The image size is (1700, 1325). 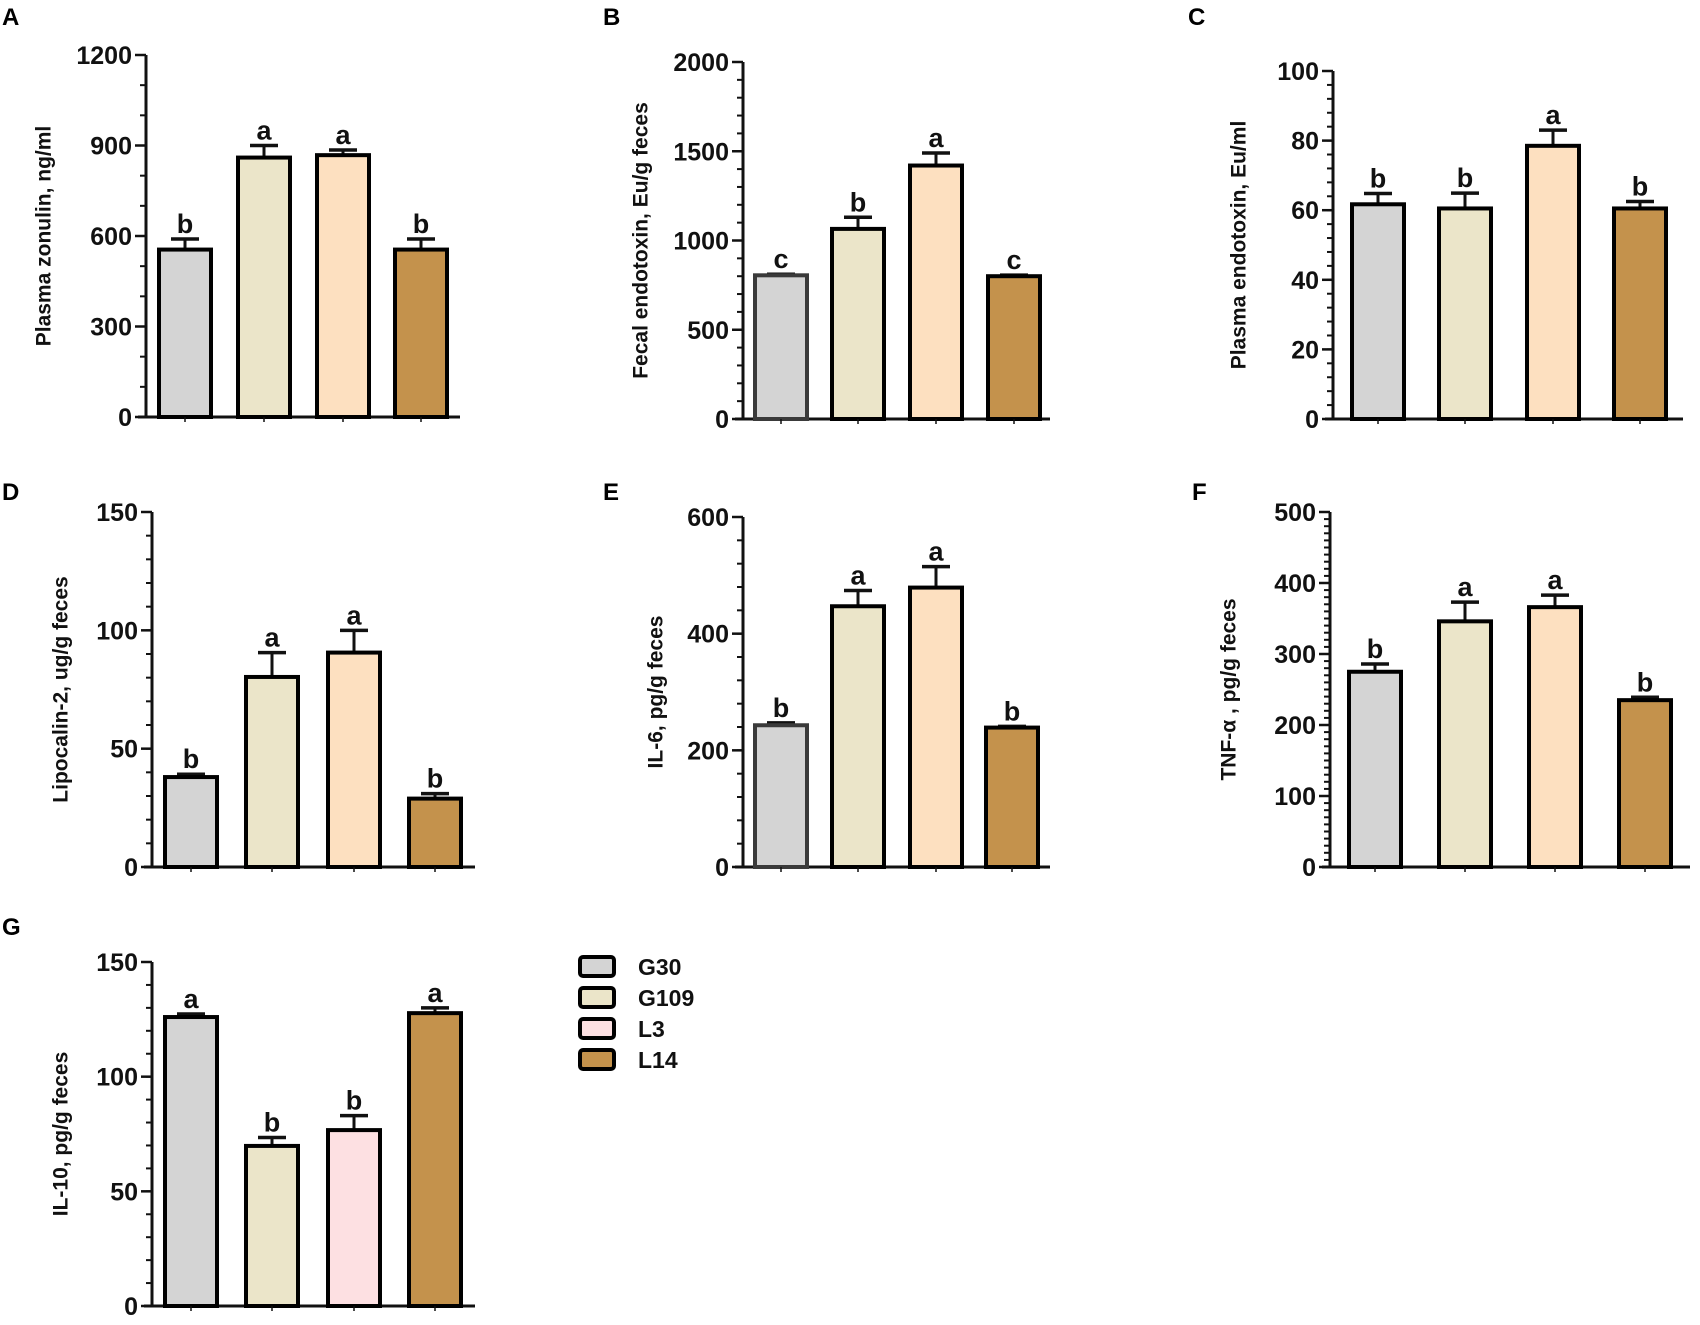 What do you see at coordinates (611, 492) in the screenshot?
I see `panel-letter: E` at bounding box center [611, 492].